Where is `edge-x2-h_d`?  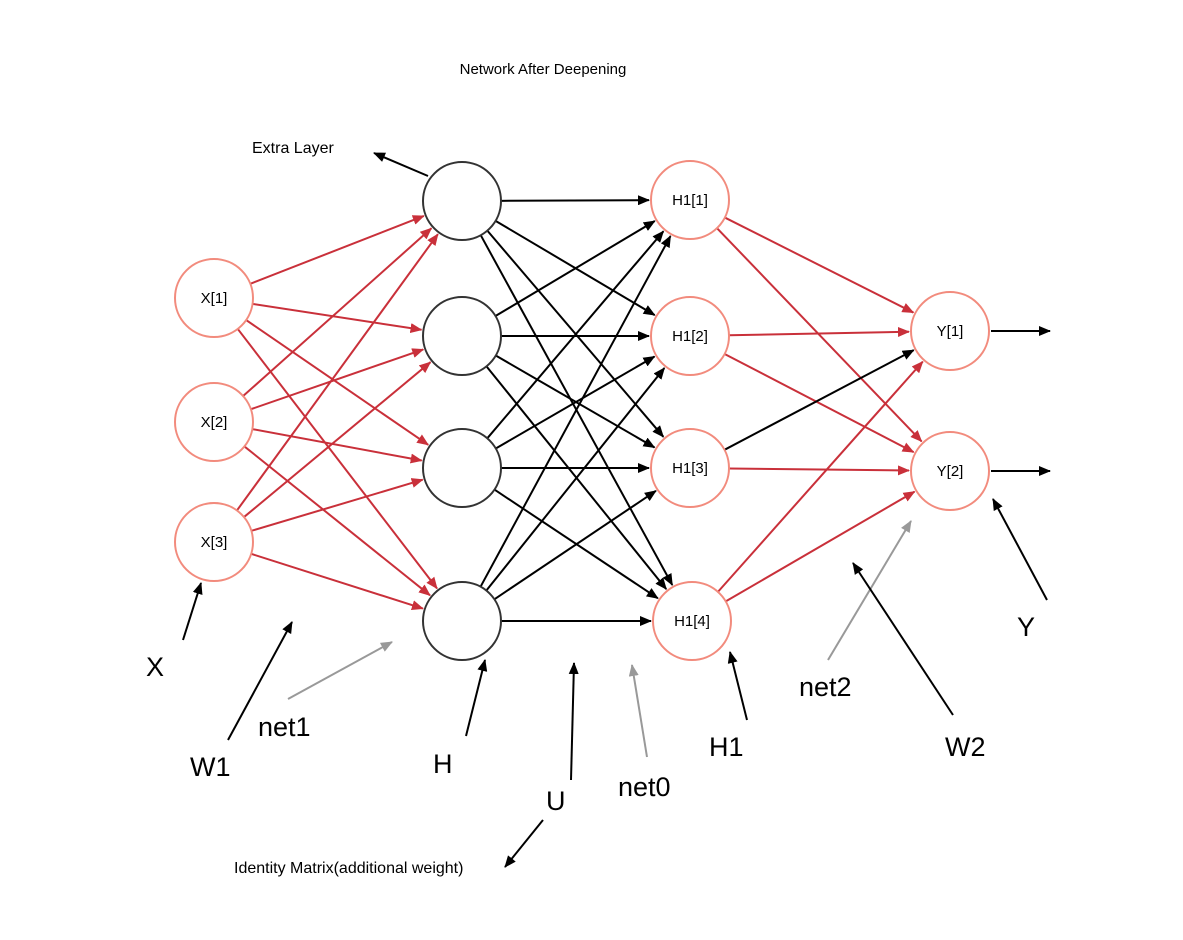 edge-x2-h_d is located at coordinates (337, 521).